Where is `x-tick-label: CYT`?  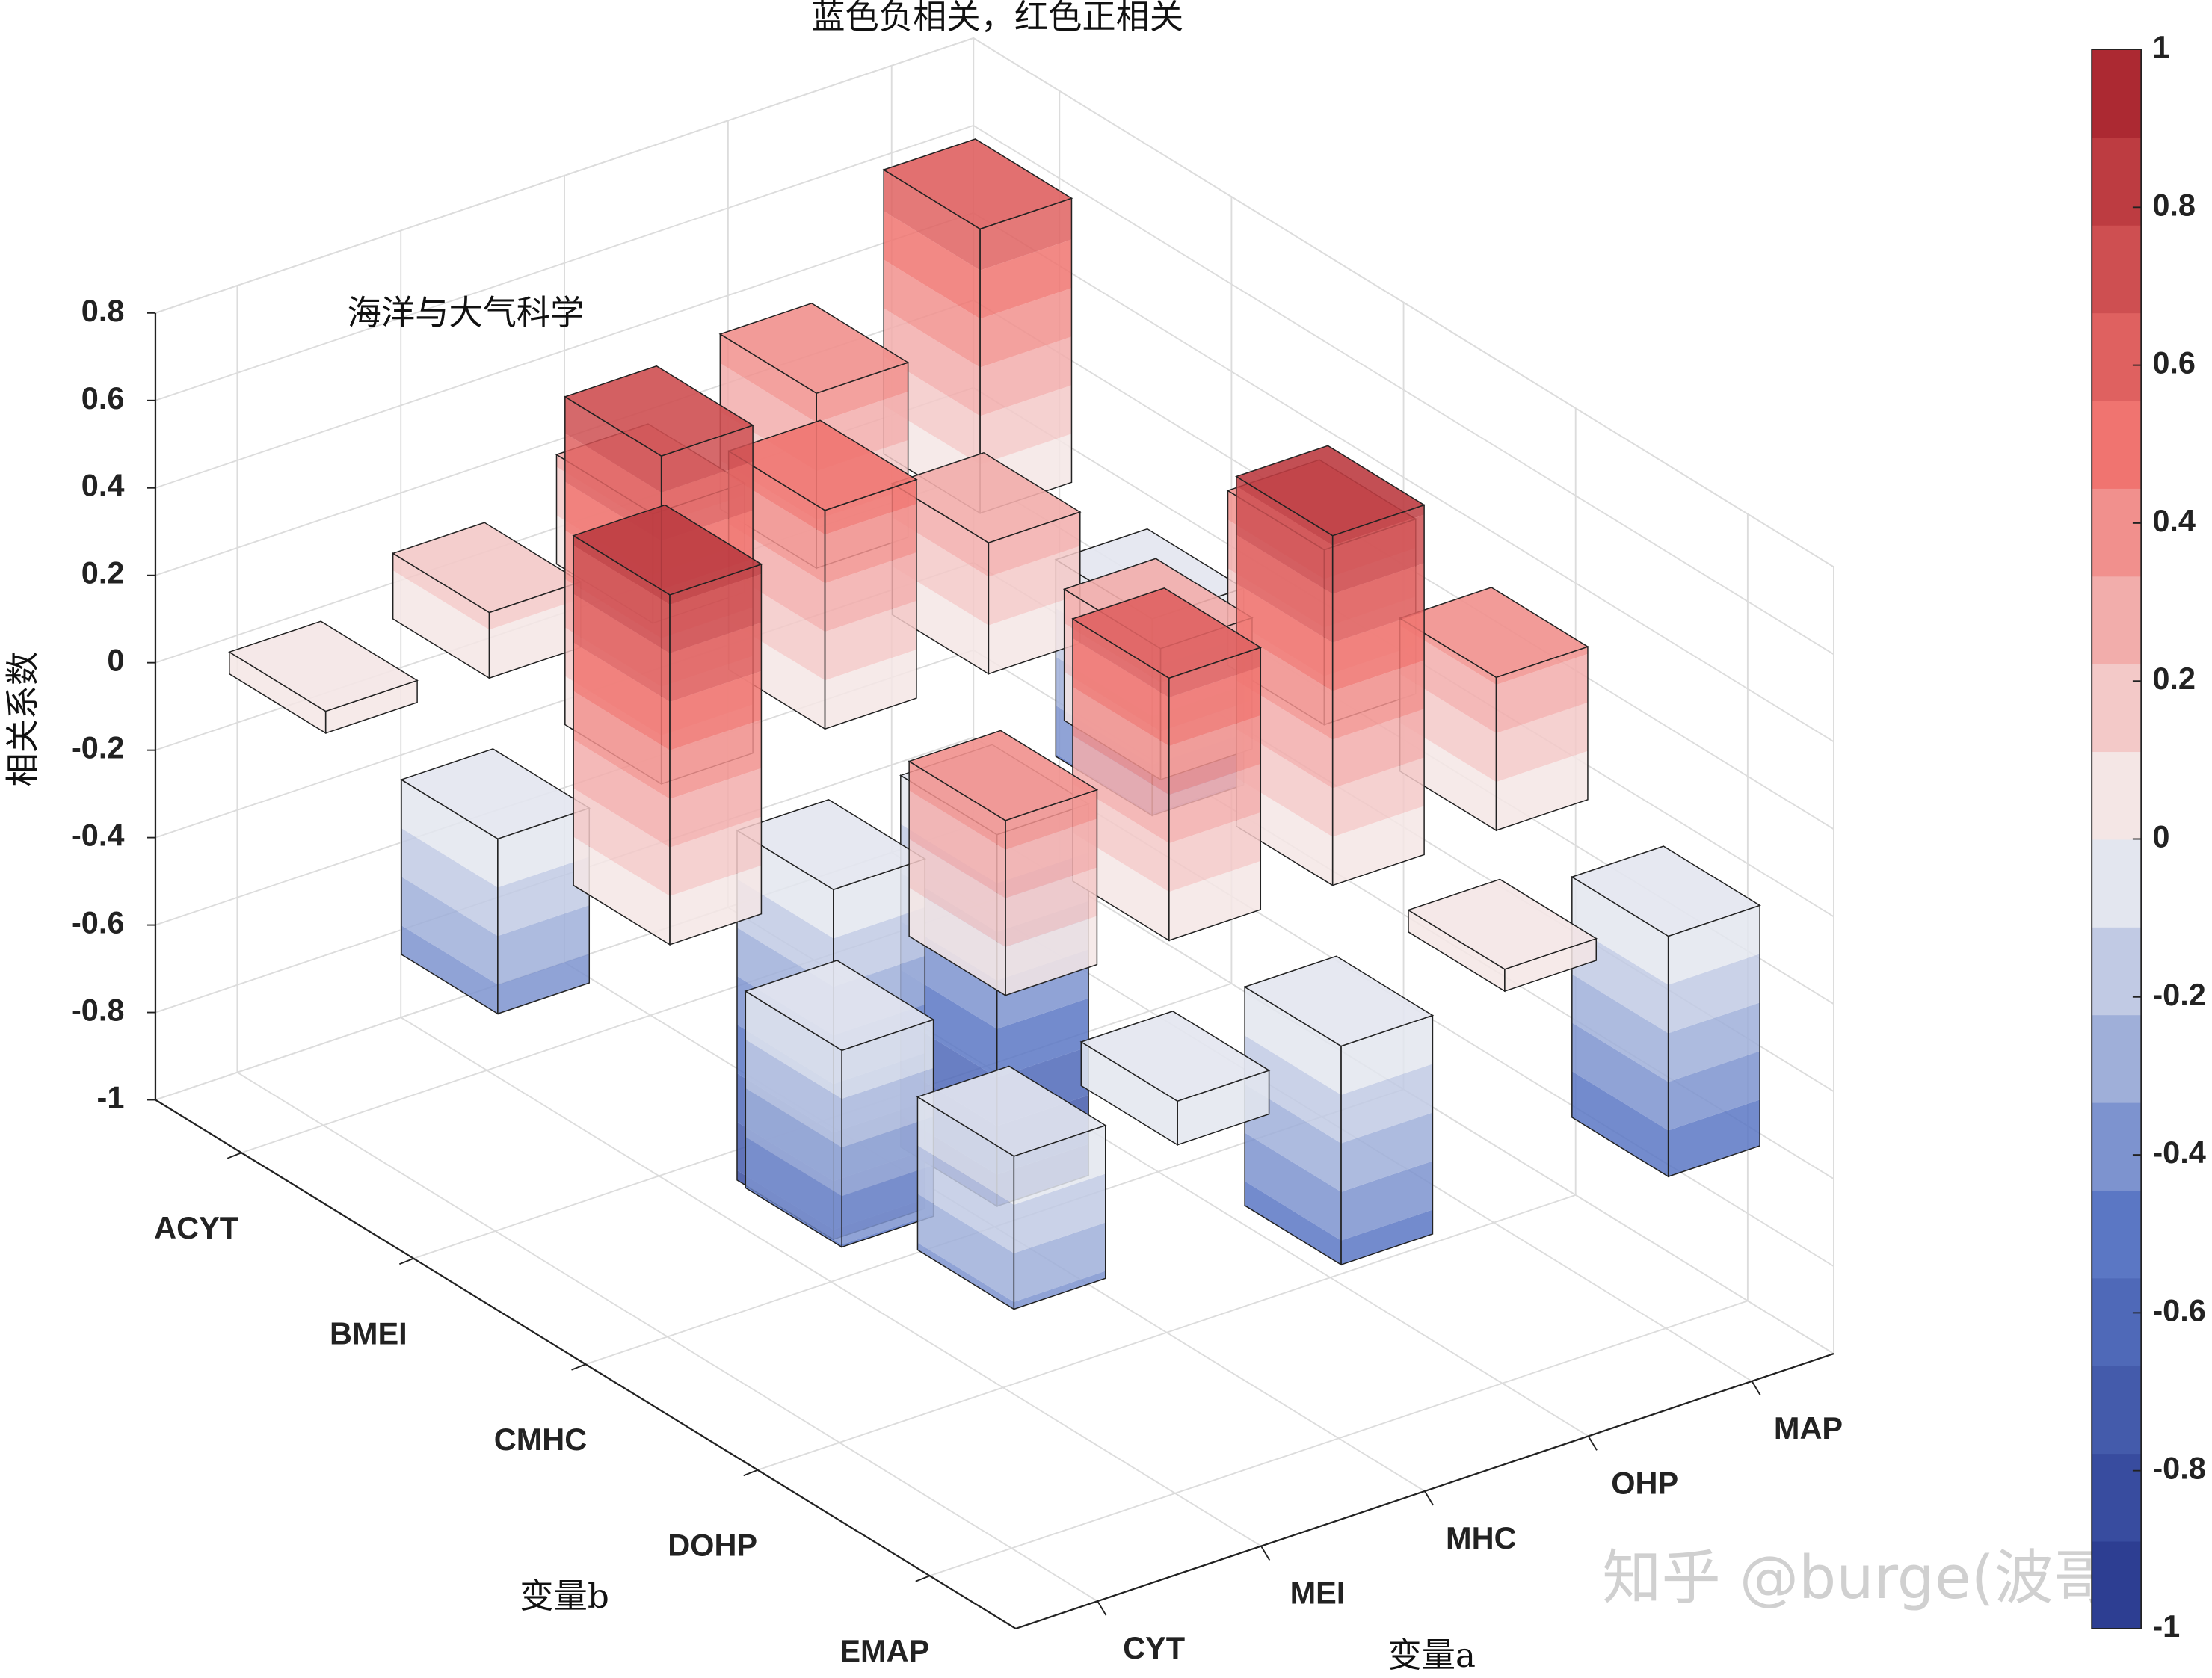
x-tick-label: CYT is located at coordinates (1154, 1647).